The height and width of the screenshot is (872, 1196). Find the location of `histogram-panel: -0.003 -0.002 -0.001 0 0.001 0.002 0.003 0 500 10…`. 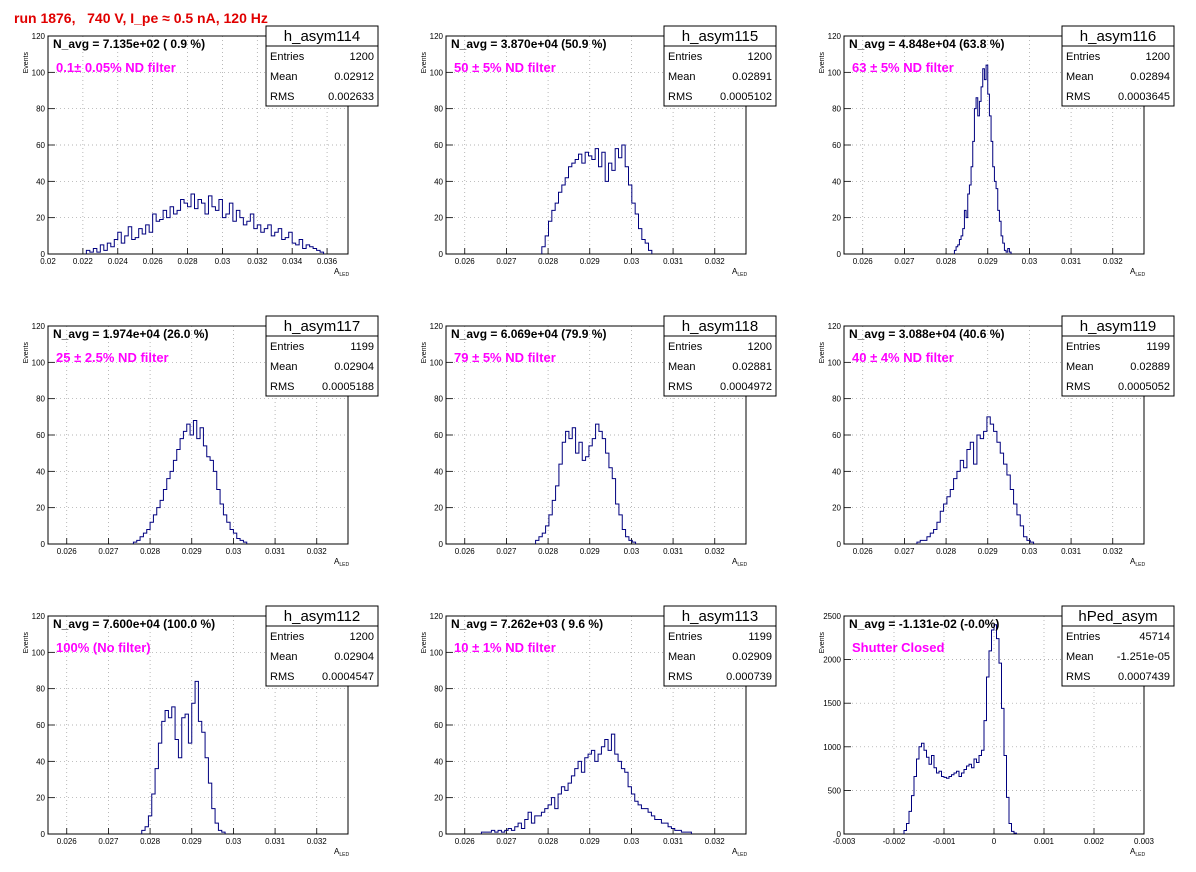

histogram-panel: -0.003 -0.002 -0.001 0 0.001 0.002 0.003 0 500 10… is located at coordinates (997, 731).